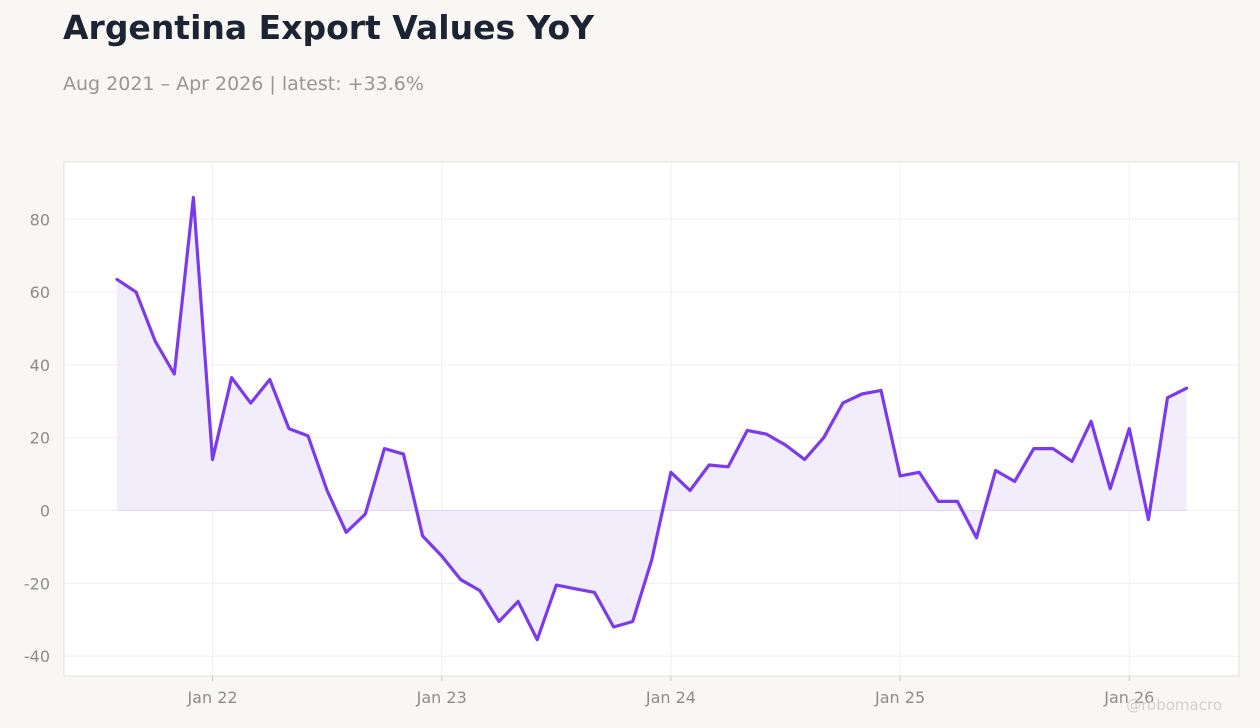 This screenshot has width=1260, height=728. I want to click on x-tick-label: Jan 26, so click(1128, 697).